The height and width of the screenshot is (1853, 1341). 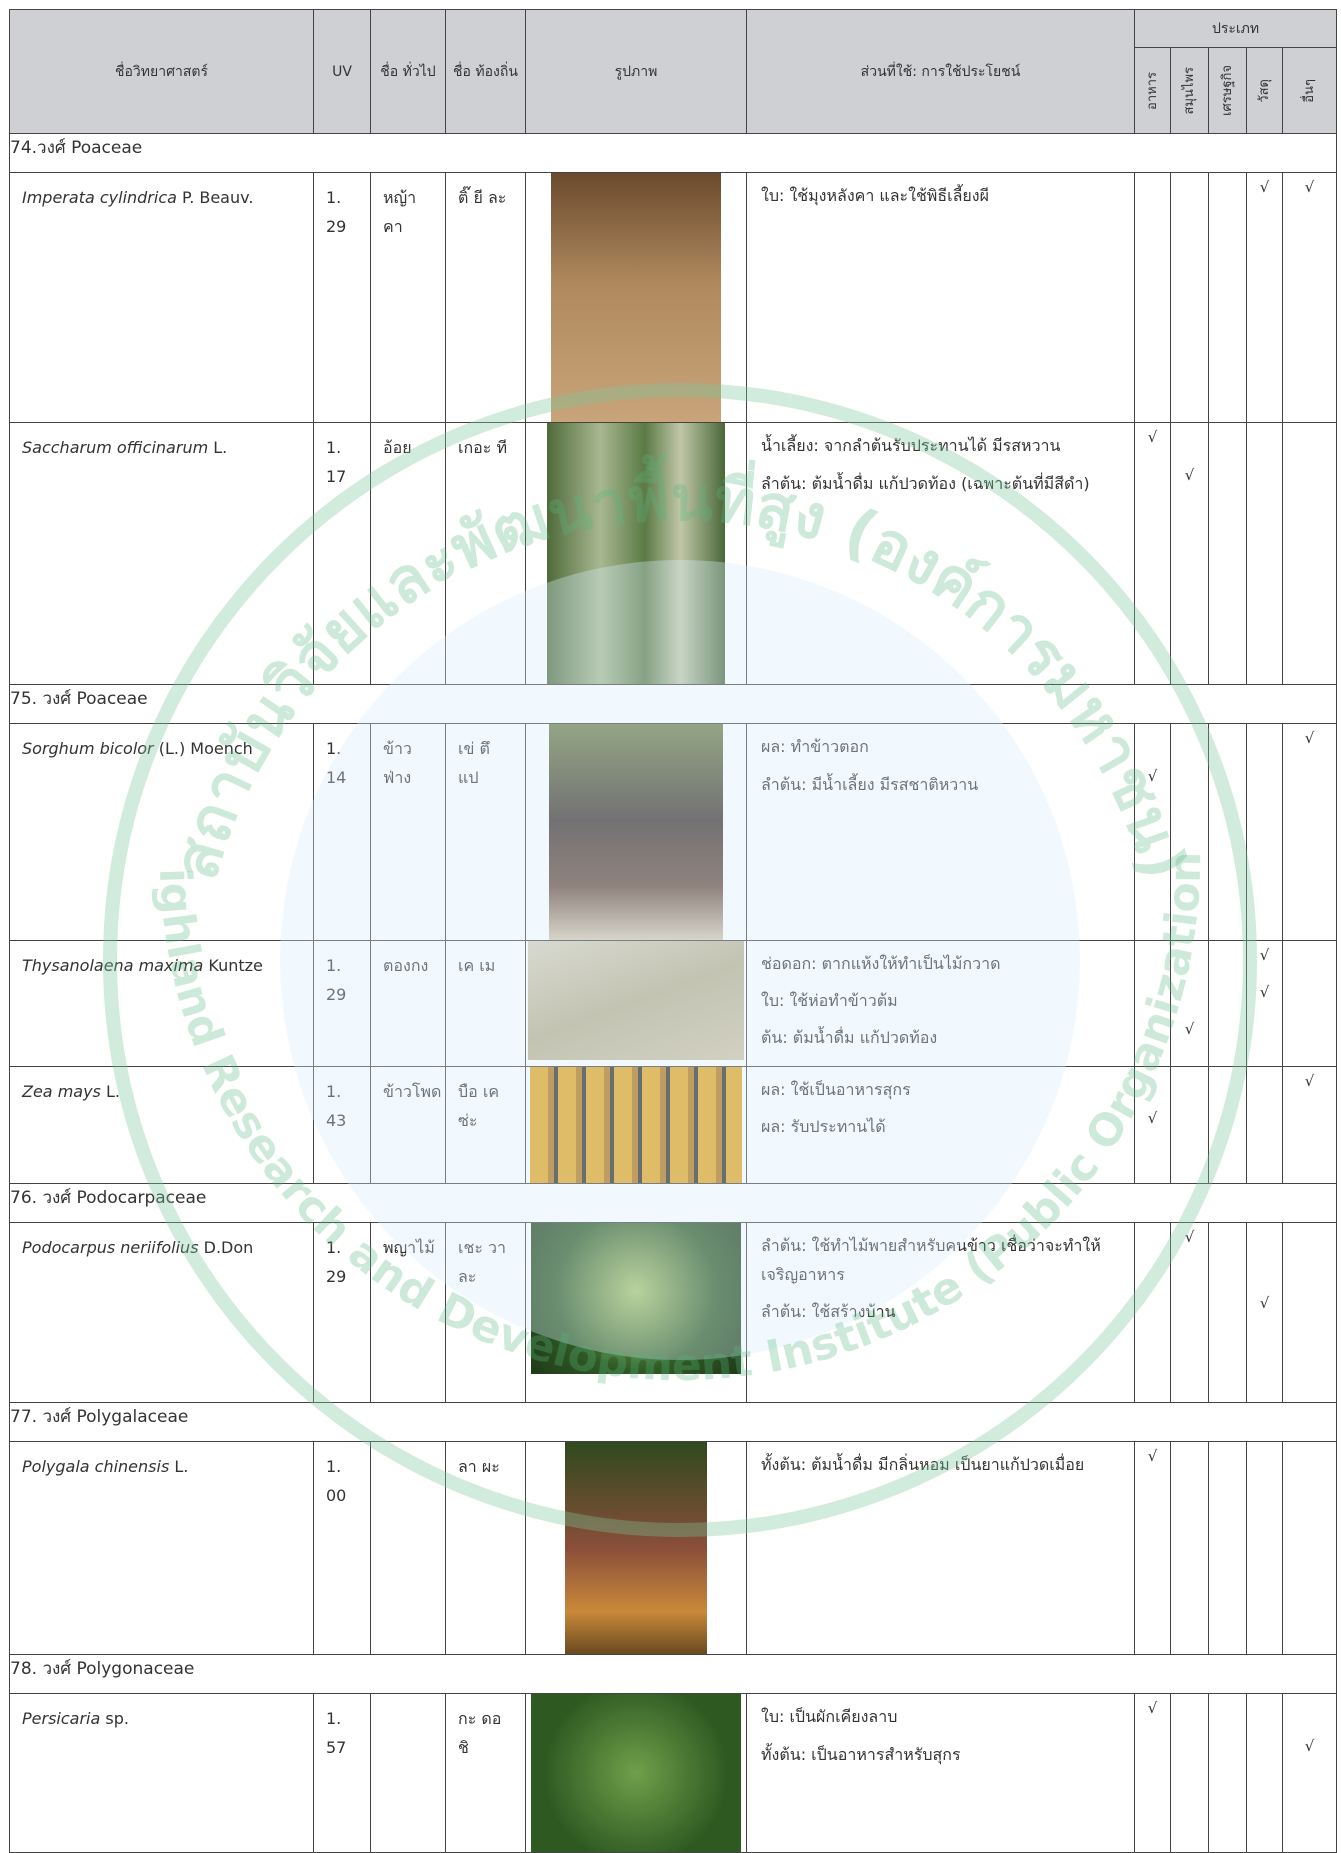 What do you see at coordinates (161, 1713) in the screenshot?
I see `scientific-name: Persicaria sp.` at bounding box center [161, 1713].